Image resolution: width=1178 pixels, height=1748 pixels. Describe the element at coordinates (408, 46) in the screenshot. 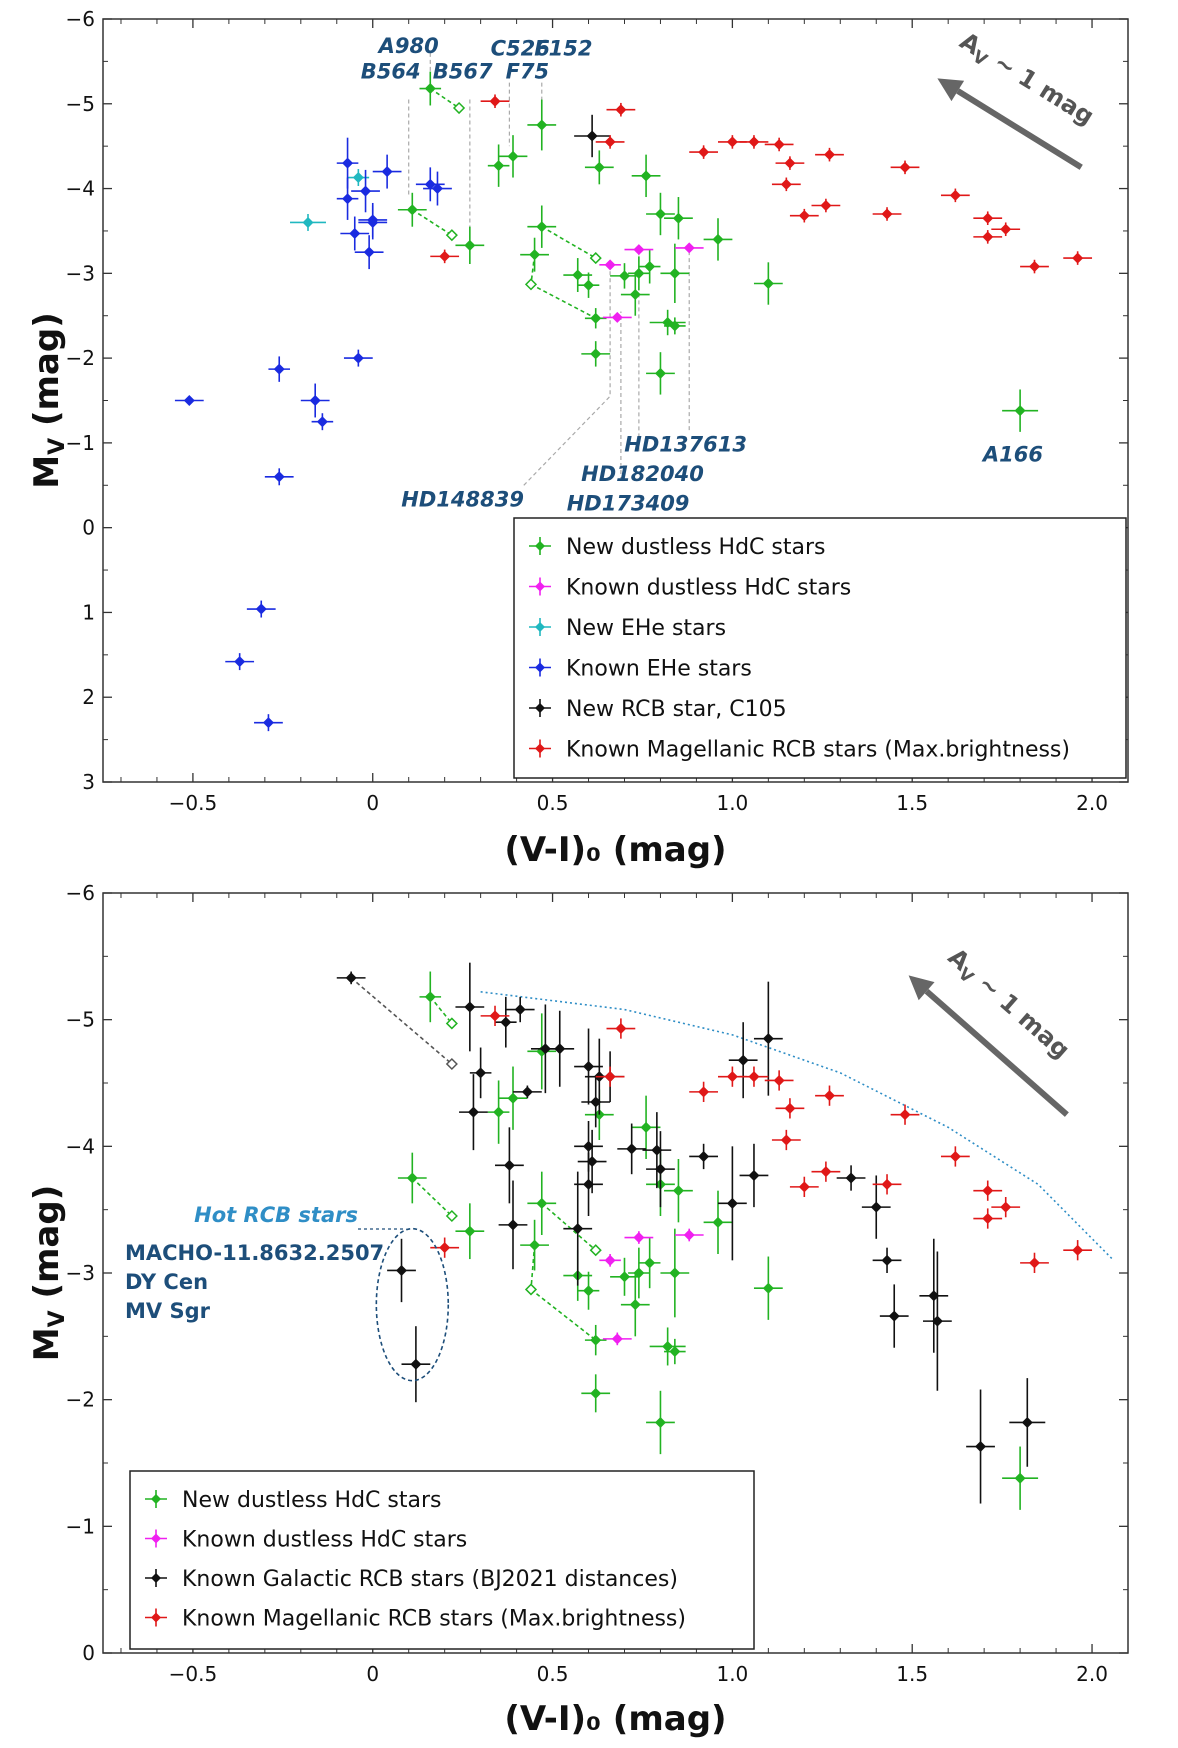

I see `star-label: A980` at that location.